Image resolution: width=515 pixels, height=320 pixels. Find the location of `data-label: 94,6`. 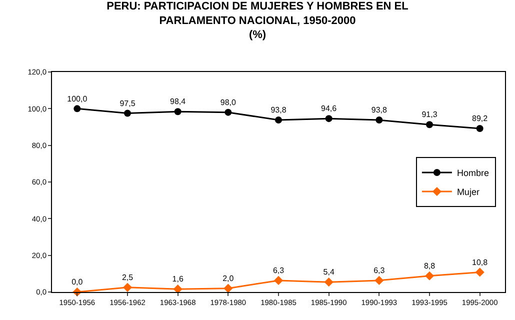

data-label: 94,6 is located at coordinates (329, 109).